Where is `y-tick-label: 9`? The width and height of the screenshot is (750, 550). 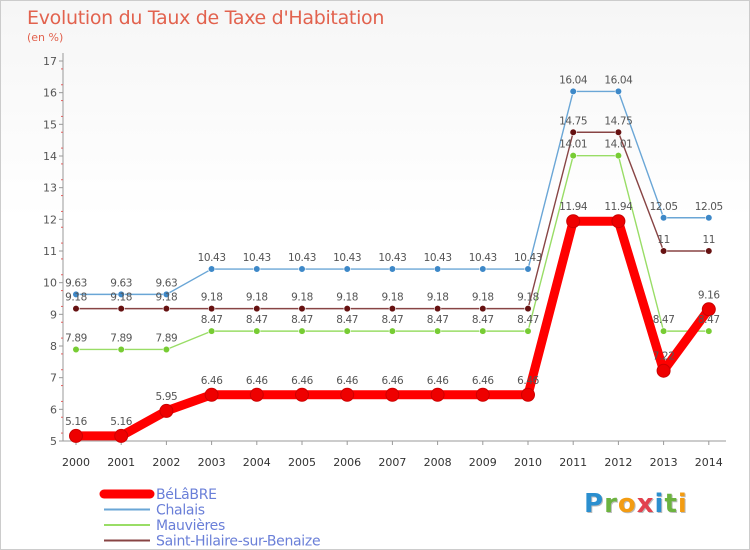
y-tick-label: 9 is located at coordinates (53, 314).